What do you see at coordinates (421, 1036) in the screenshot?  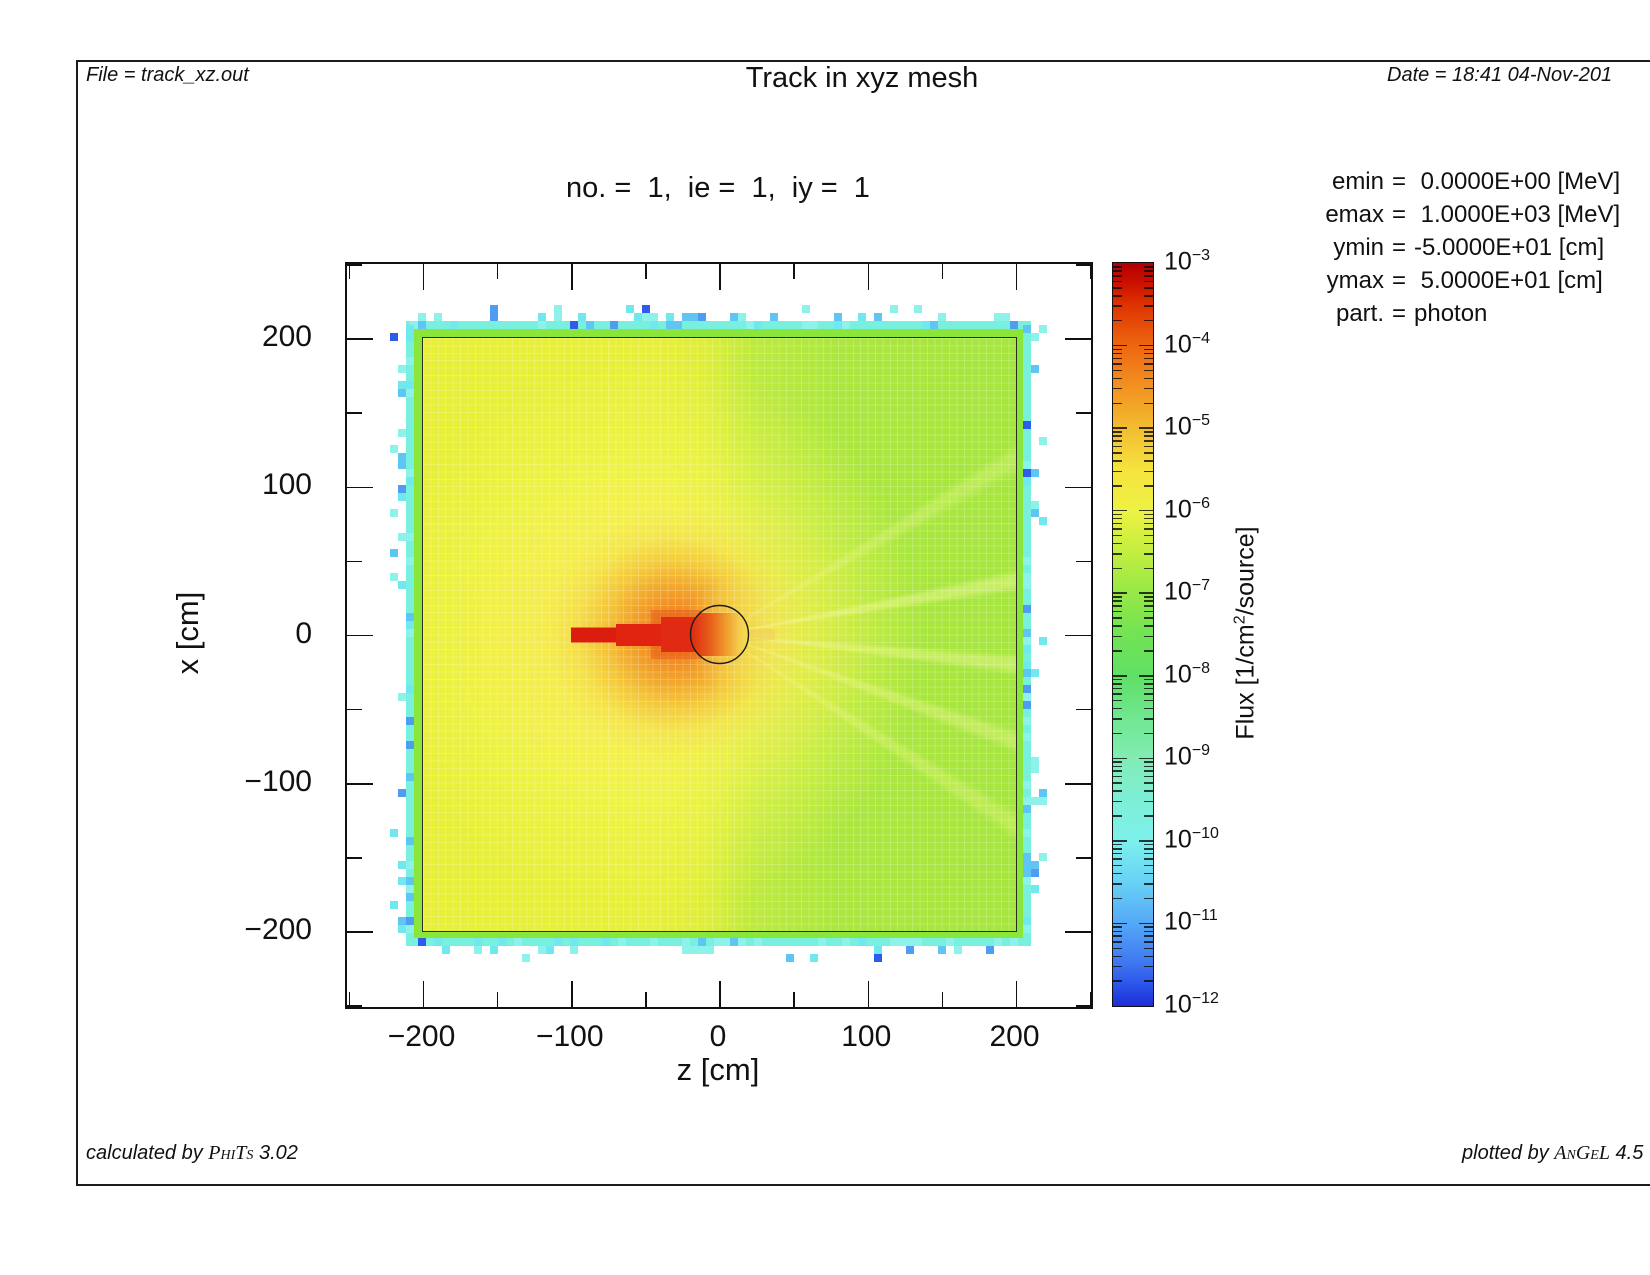 I see `x-tick-label: −200` at bounding box center [421, 1036].